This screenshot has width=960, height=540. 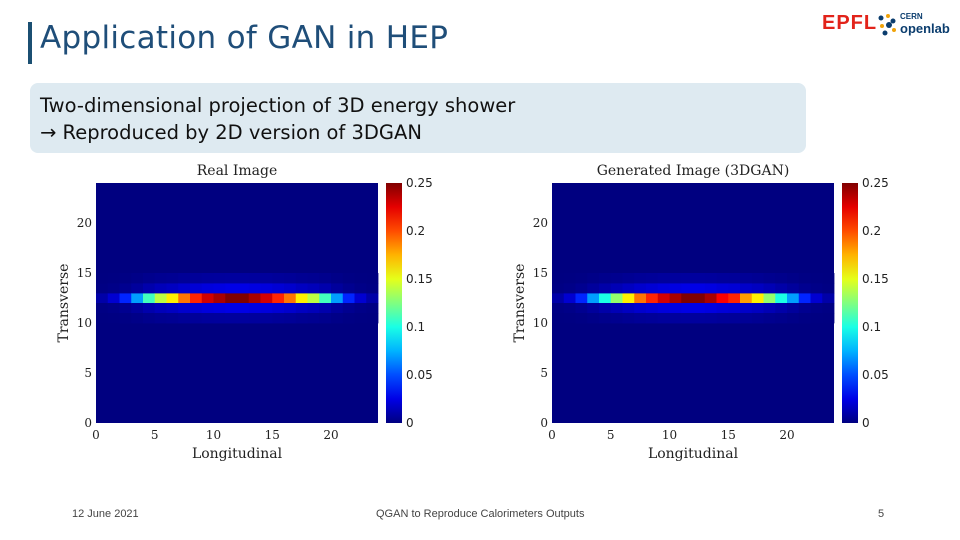 I want to click on colorbar, so click(x=394, y=303).